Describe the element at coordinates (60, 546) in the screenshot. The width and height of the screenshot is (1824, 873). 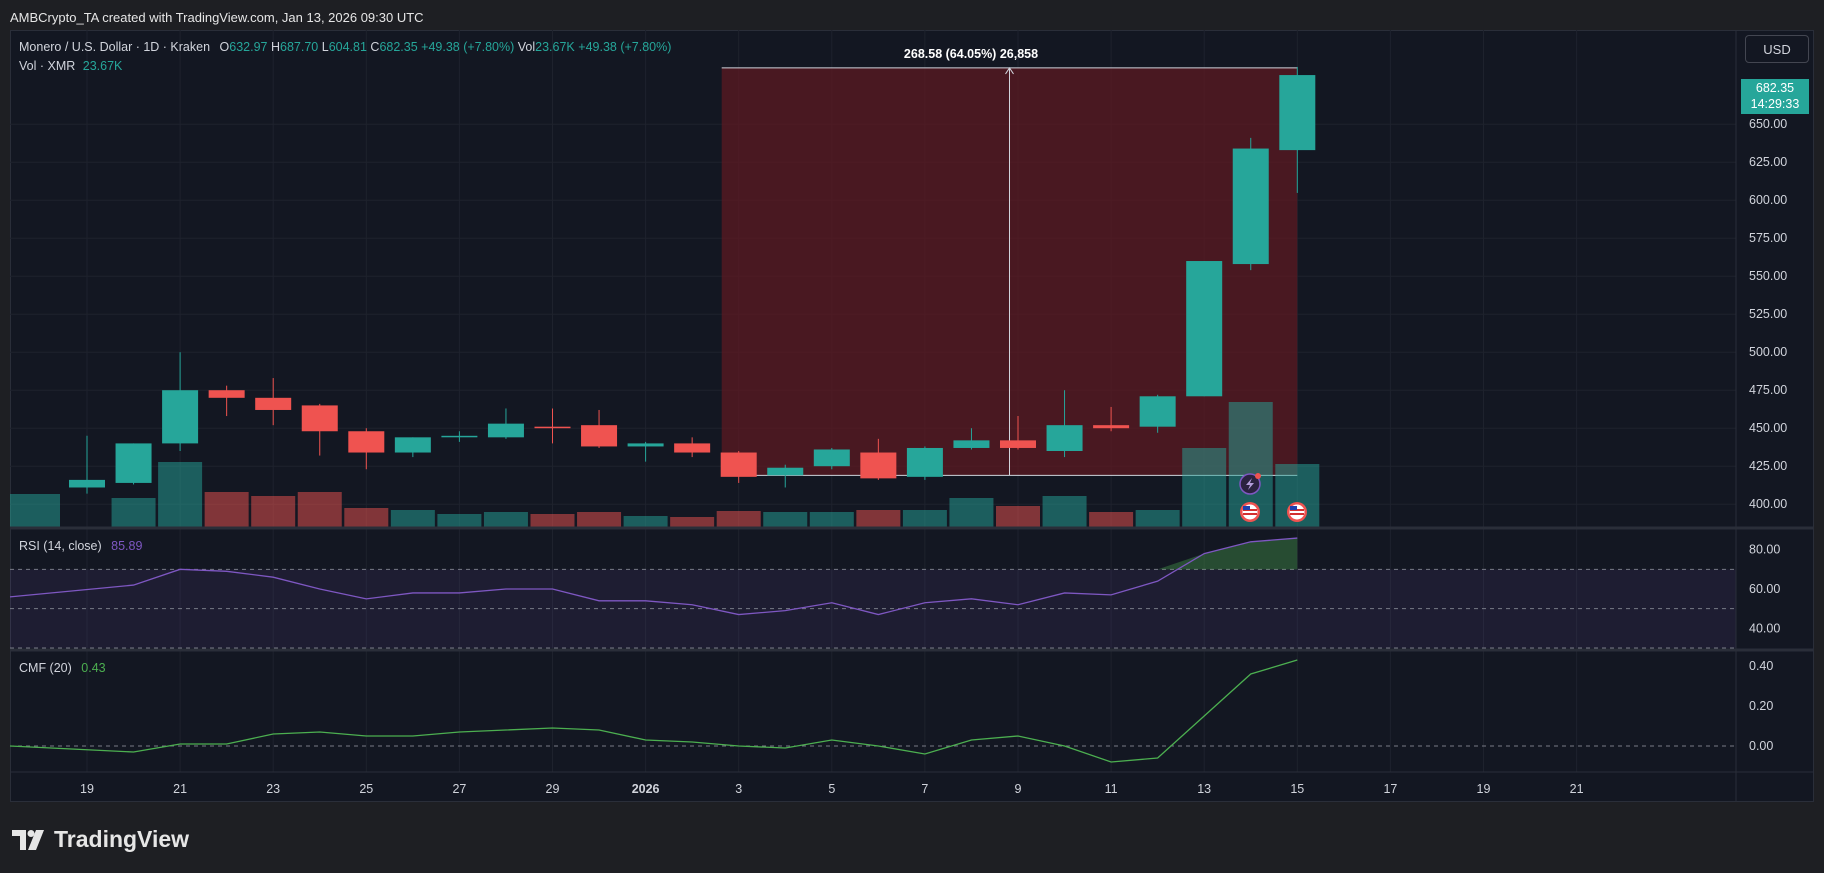
I see `rsi-label: RSI (14, close)` at that location.